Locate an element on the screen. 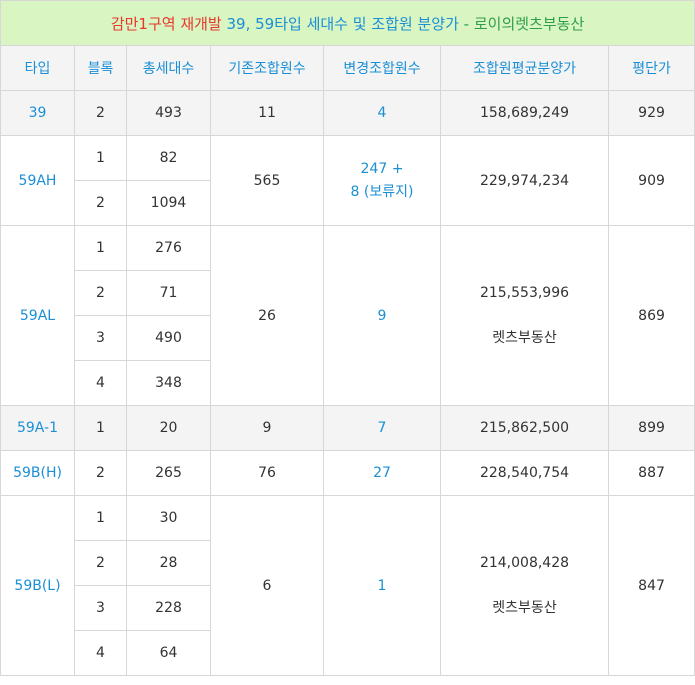  price-per-pyeong-cell: 847 is located at coordinates (651, 585).